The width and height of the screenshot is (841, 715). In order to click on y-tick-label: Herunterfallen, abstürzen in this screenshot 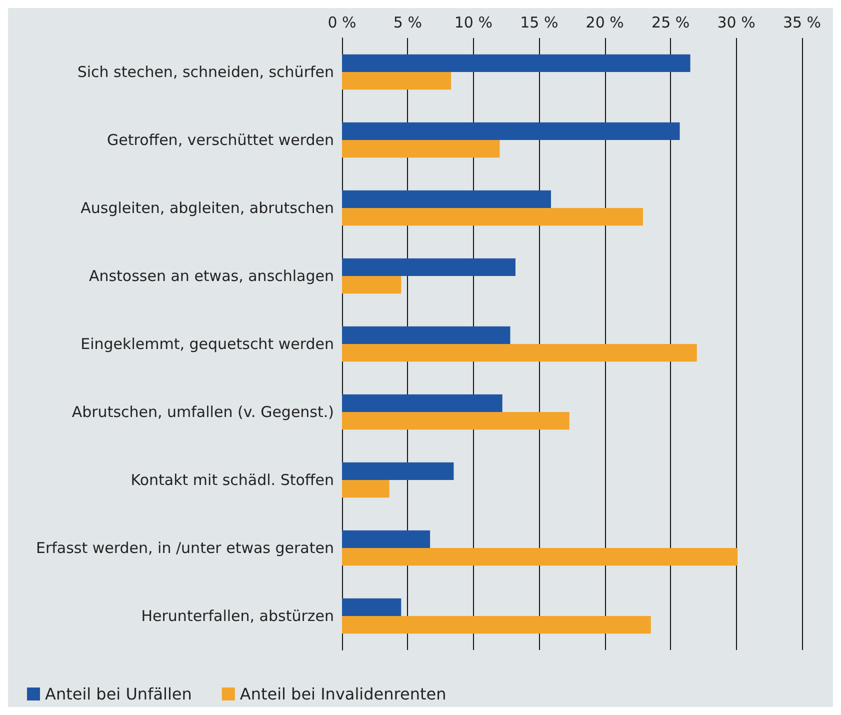, I will do `click(237, 616)`.